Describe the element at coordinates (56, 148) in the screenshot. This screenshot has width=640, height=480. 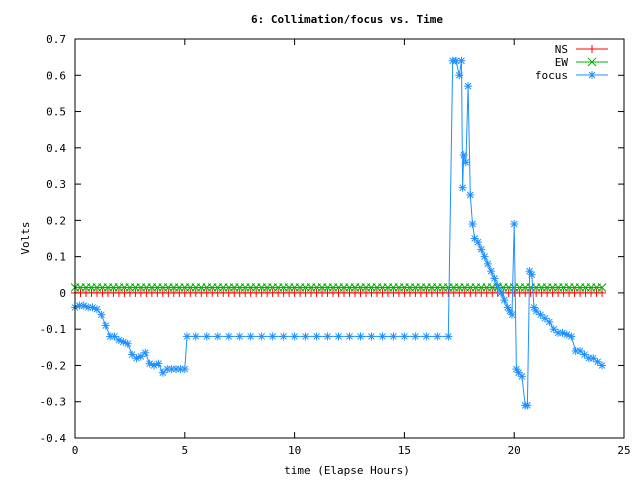
I see `y-tick-label: 0.4` at that location.